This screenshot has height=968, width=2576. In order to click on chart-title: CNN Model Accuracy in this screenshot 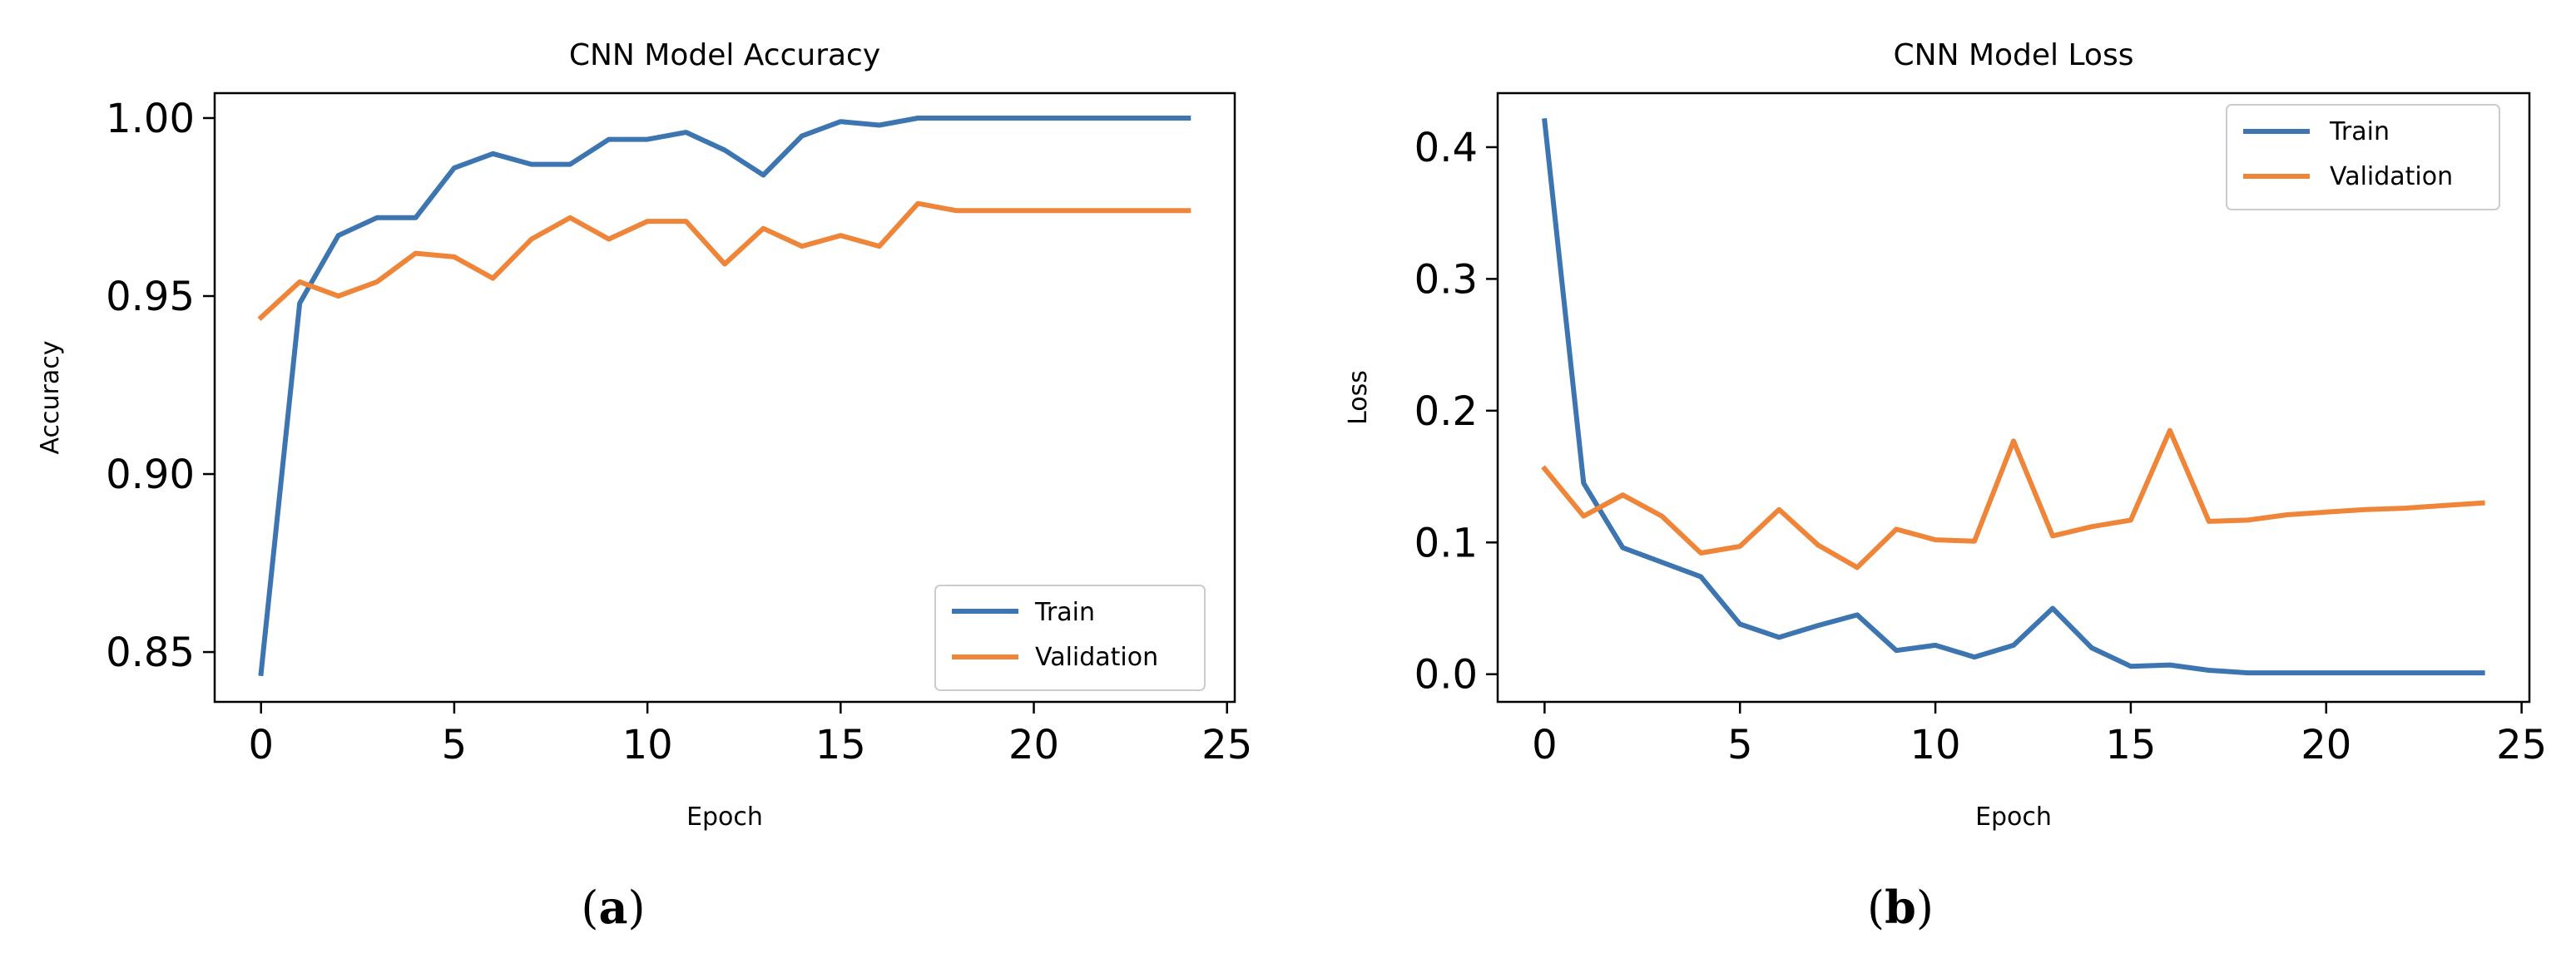, I will do `click(725, 55)`.